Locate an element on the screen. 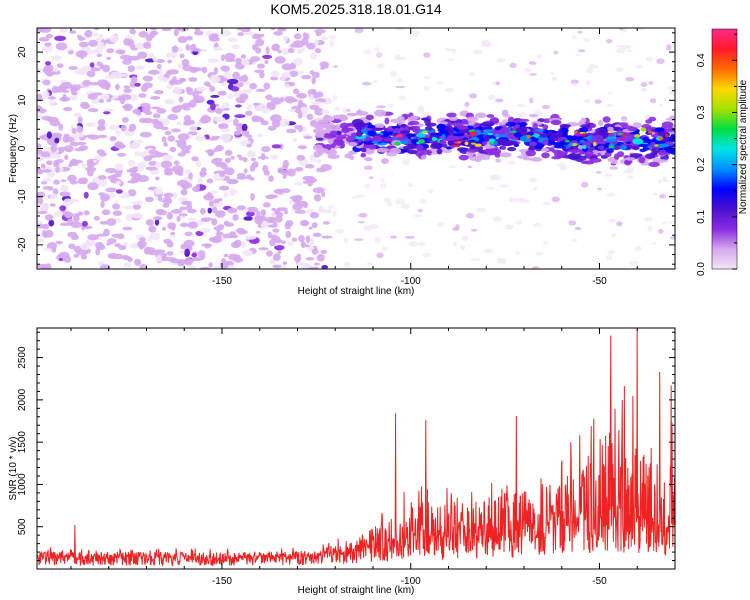  colorbar-tick-label: 0.1 is located at coordinates (701, 216).